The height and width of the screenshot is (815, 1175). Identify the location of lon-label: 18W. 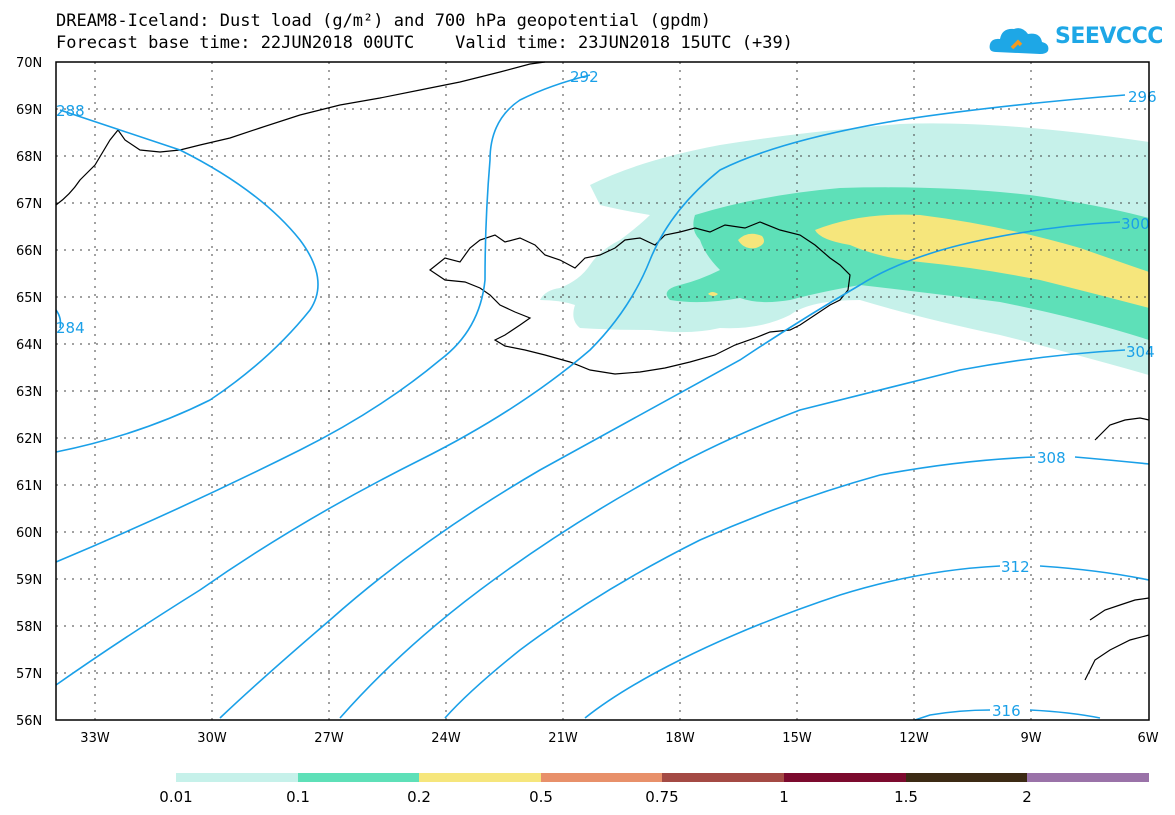
(680, 738).